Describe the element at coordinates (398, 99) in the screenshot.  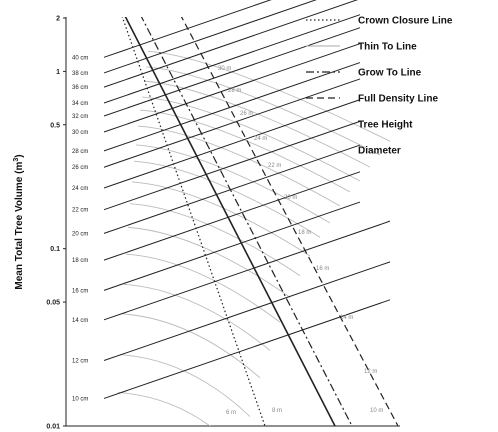
I see `legend-label: Full Density Line` at that location.